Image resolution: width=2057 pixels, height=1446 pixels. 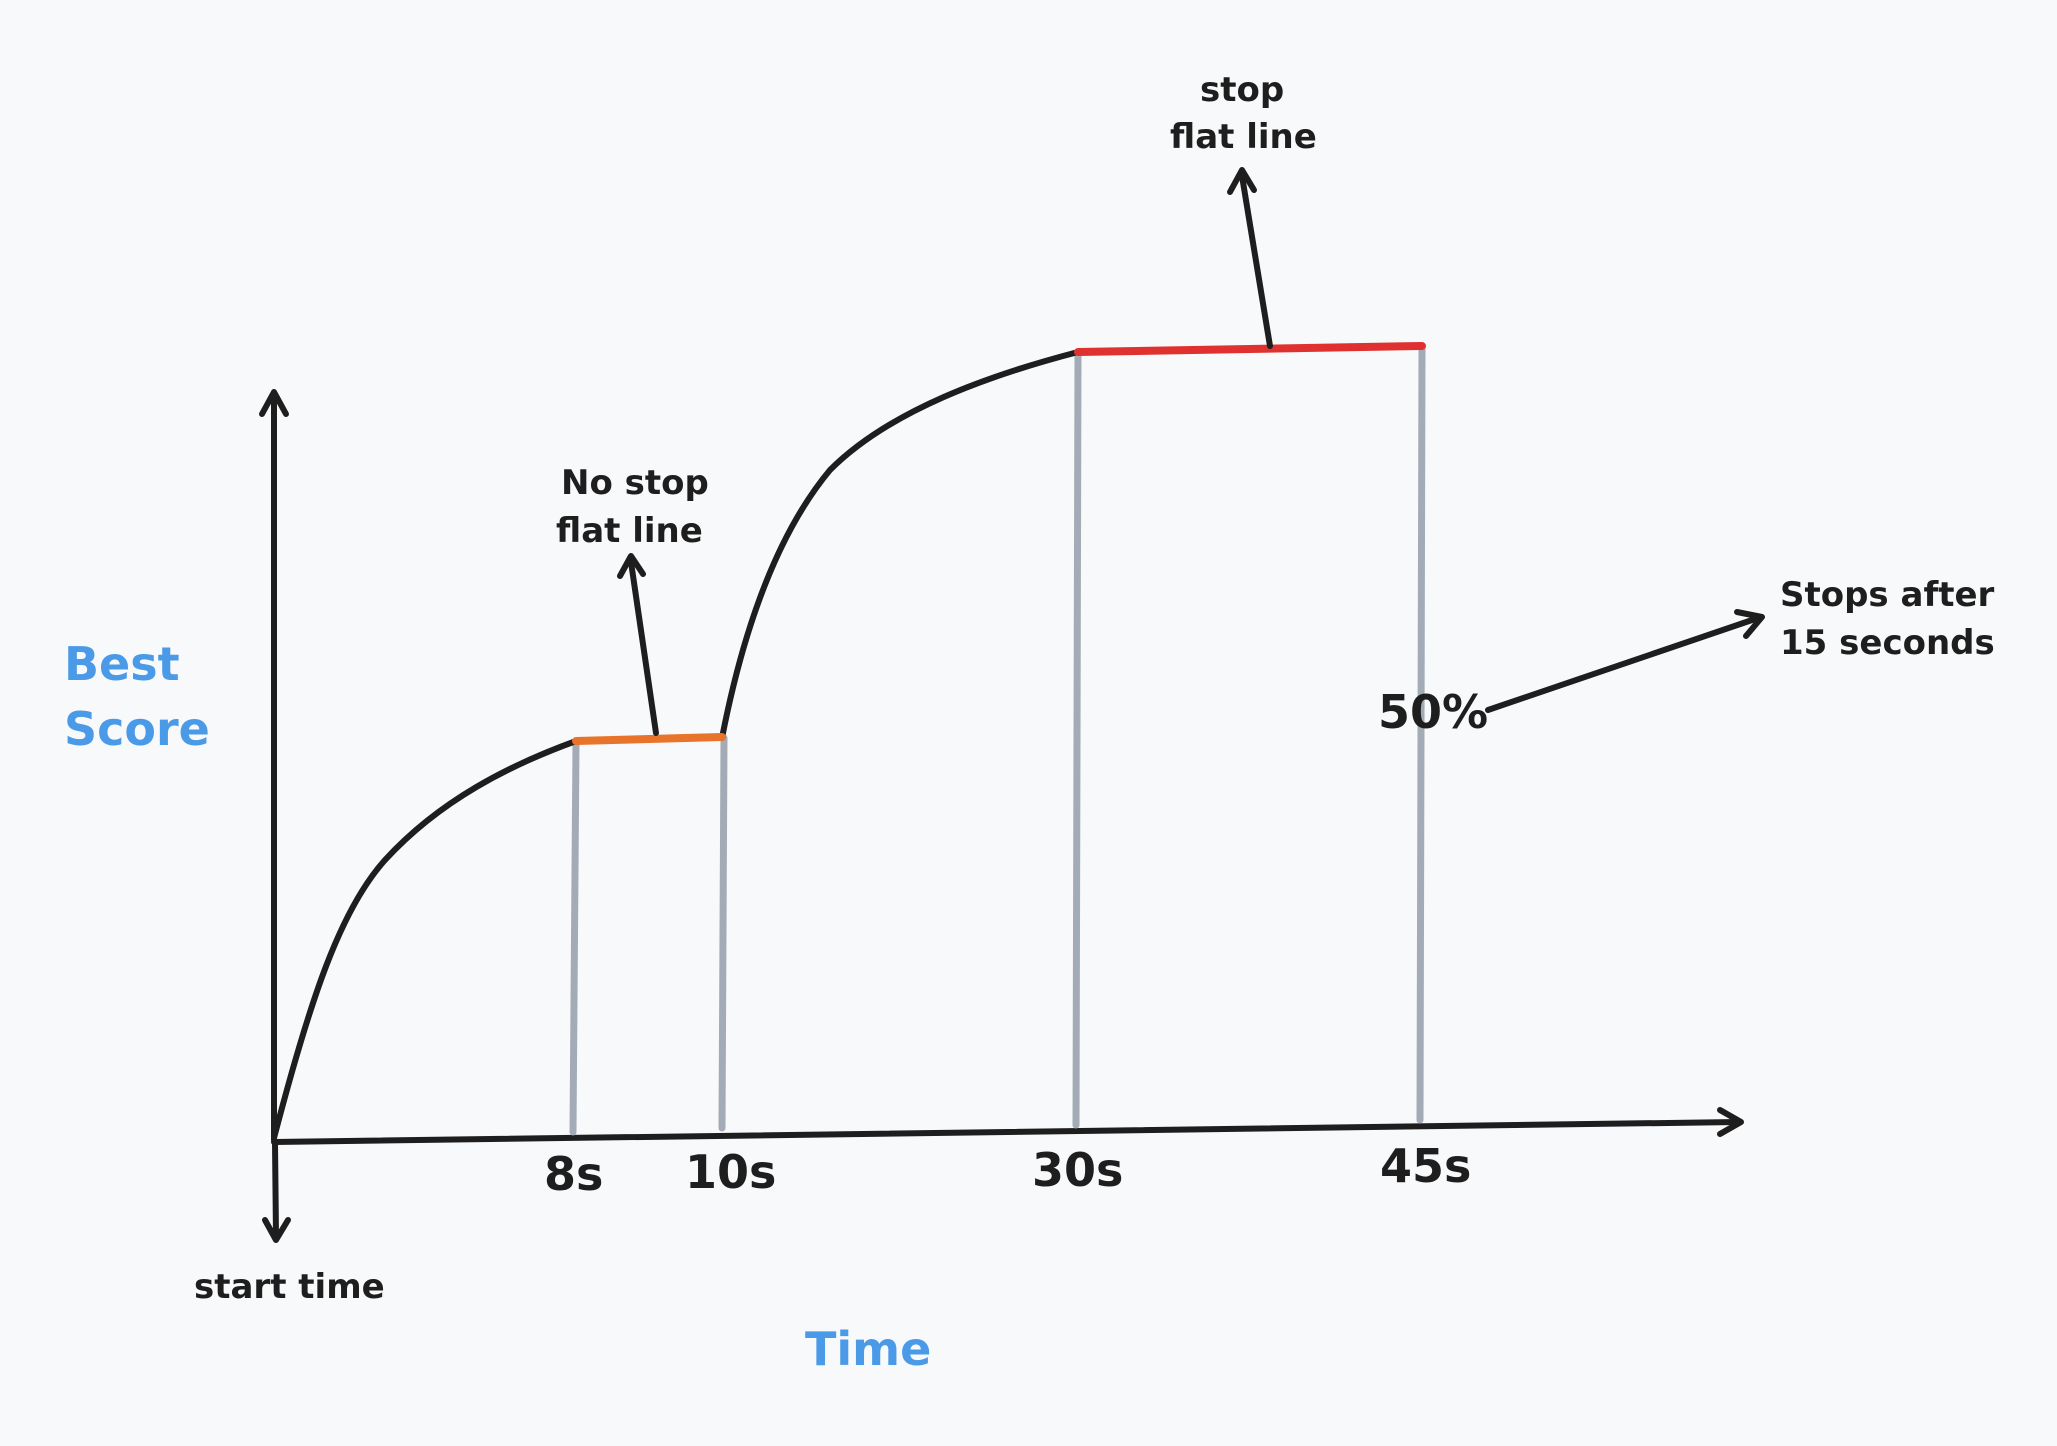 What do you see at coordinates (1256, 261) in the screenshot?
I see `stop-arrow` at bounding box center [1256, 261].